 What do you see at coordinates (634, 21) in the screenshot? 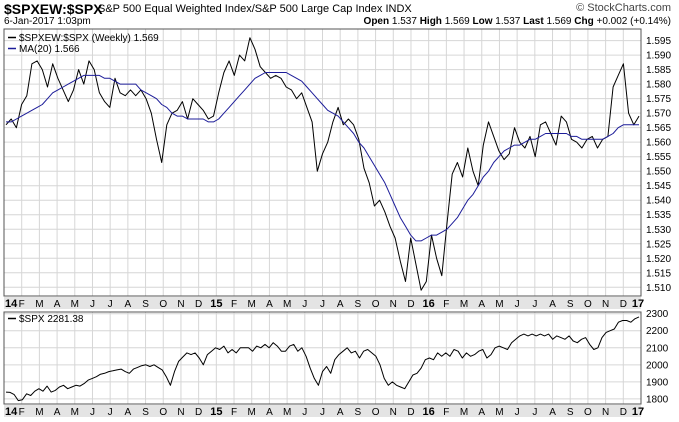
I see `chg-value: +0.002 (+0.14%)` at bounding box center [634, 21].